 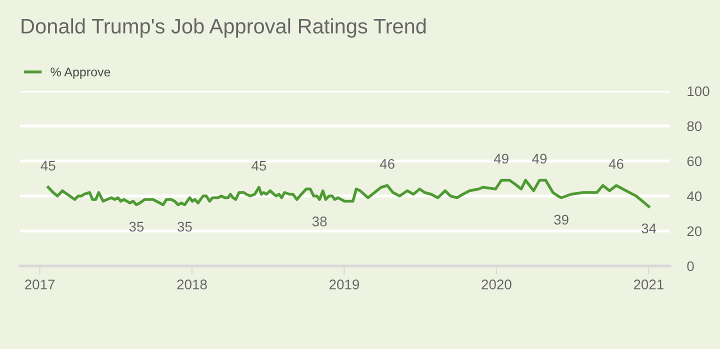 What do you see at coordinates (497, 285) in the screenshot?
I see `x-tick-label: 2020` at bounding box center [497, 285].